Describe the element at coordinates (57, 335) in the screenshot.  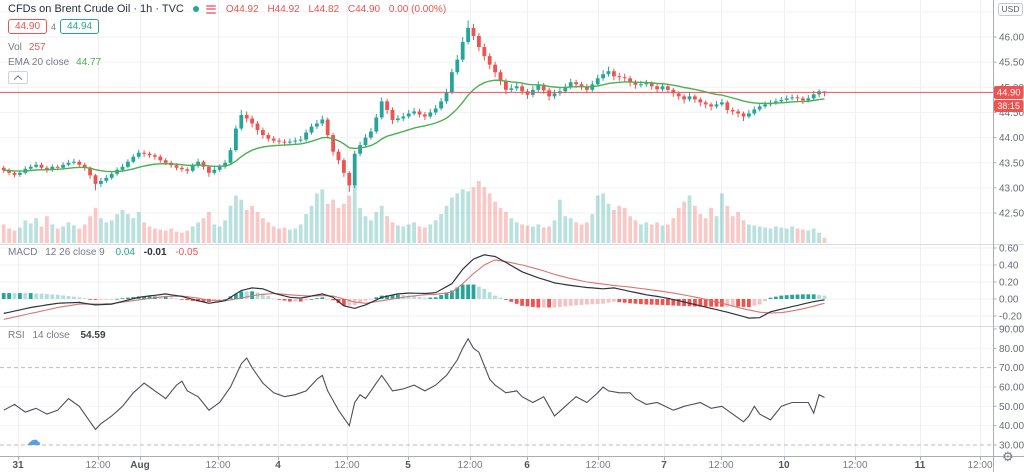
I see `rsi-legend: RSI 14 close 54.59` at that location.